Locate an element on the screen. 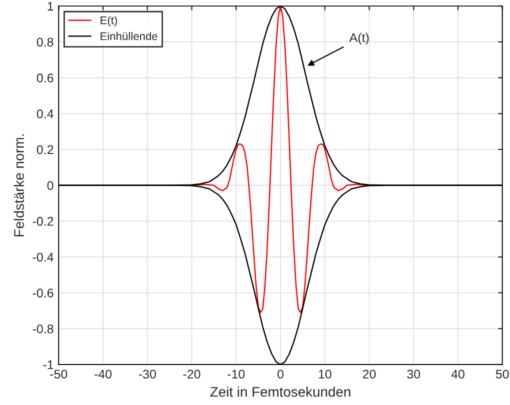 The height and width of the screenshot is (405, 510). x-tick-label: -40 is located at coordinates (103, 374).